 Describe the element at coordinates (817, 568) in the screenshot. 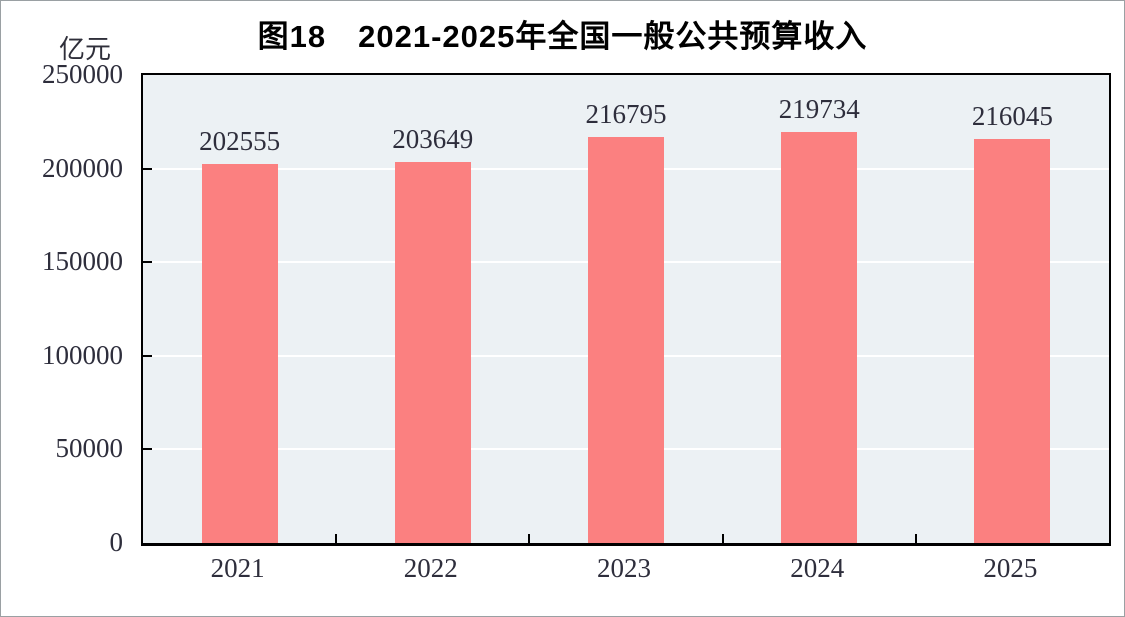

I see `x-axis-category-label: 2024` at that location.